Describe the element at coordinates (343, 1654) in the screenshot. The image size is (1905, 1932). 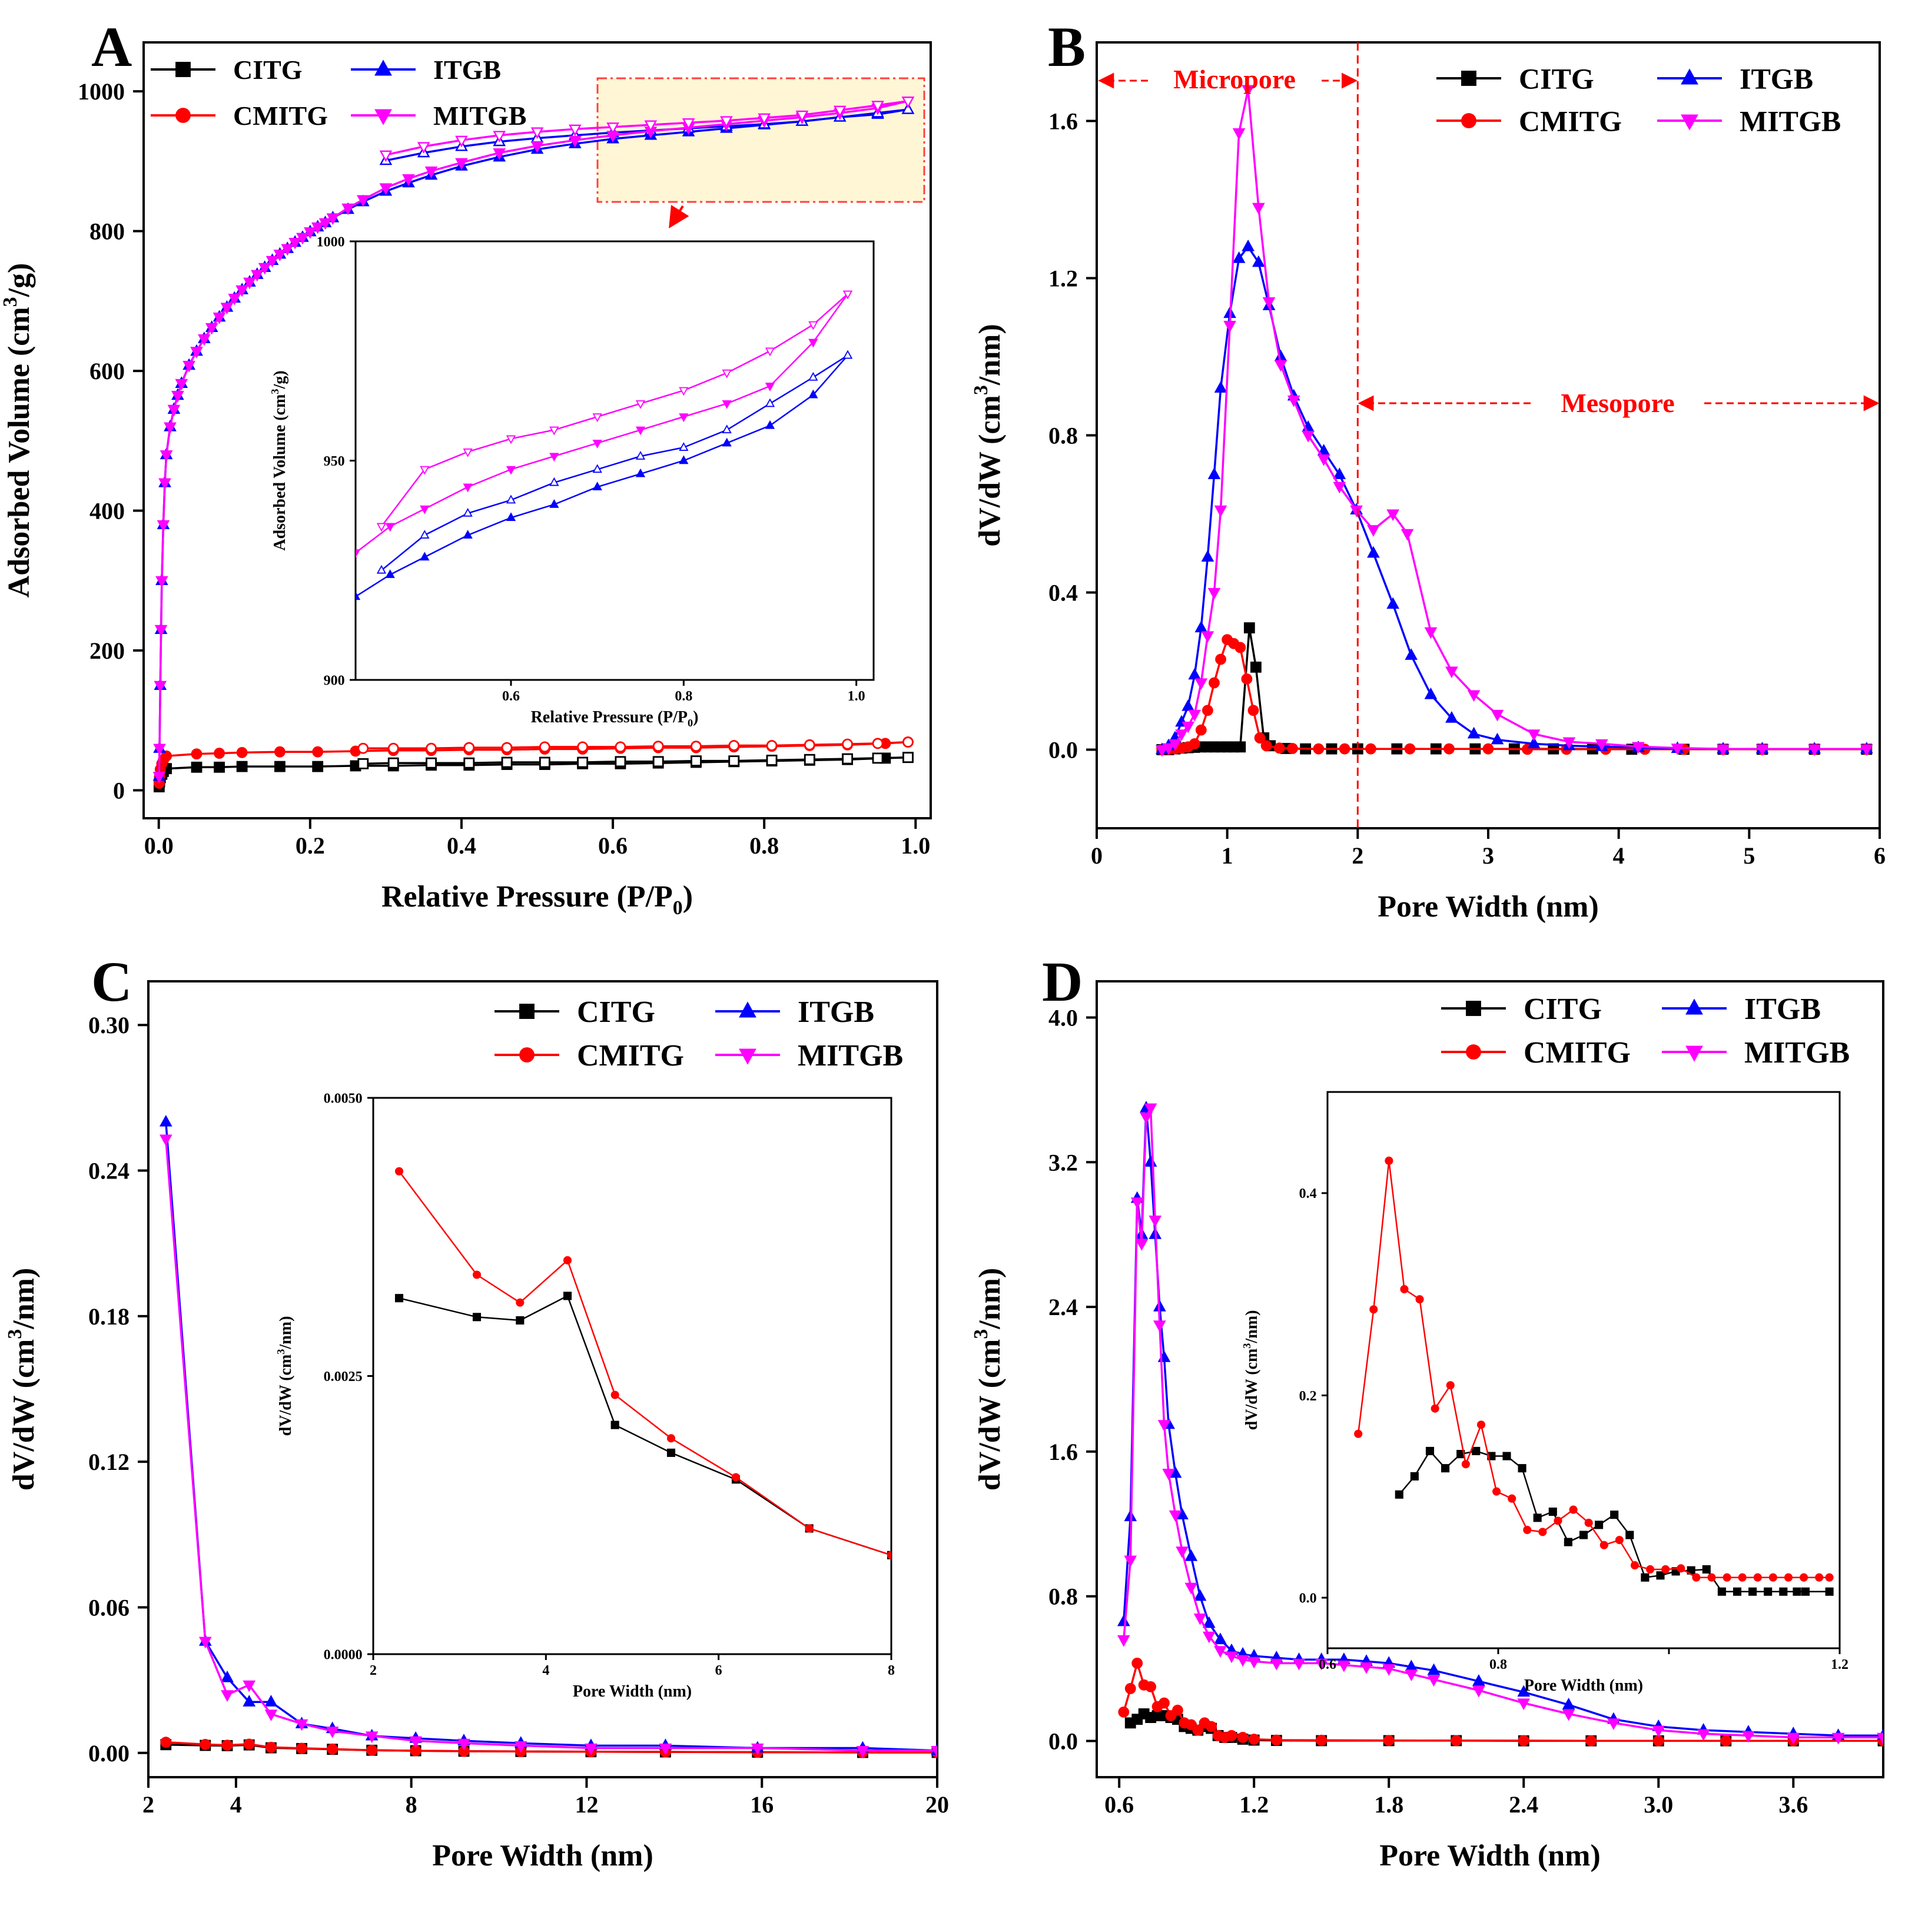
I see `y-tick-label: 0.0000` at that location.